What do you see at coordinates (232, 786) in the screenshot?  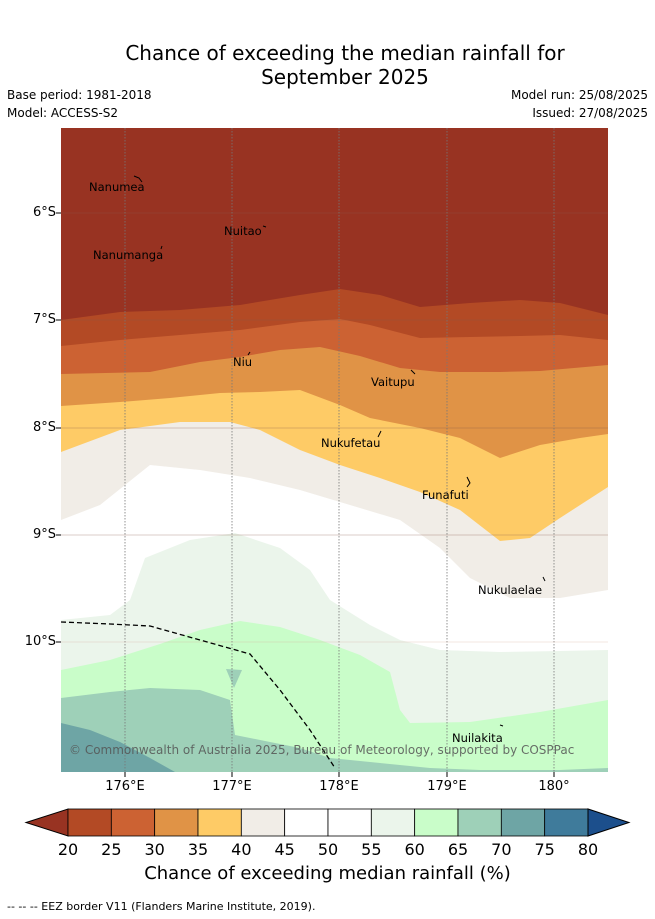 I see `lon-label-177e: 177°E` at bounding box center [232, 786].